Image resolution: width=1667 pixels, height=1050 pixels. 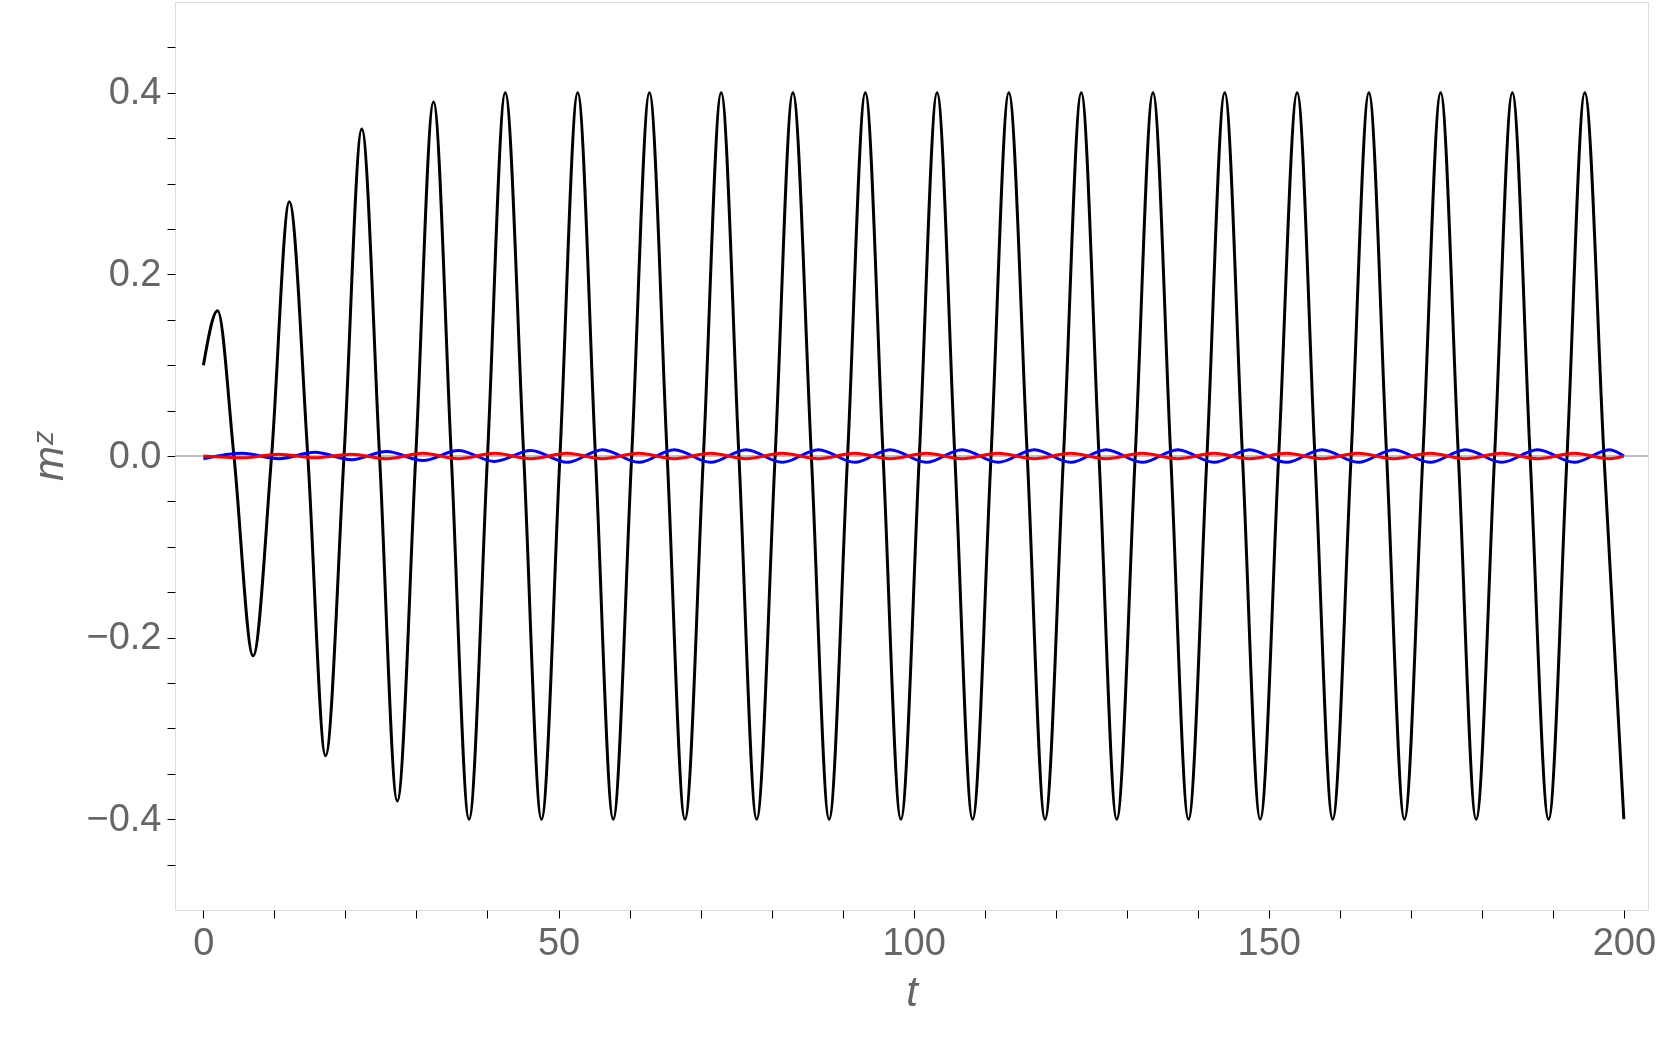 I want to click on x-axis-title: t, so click(x=913, y=991).